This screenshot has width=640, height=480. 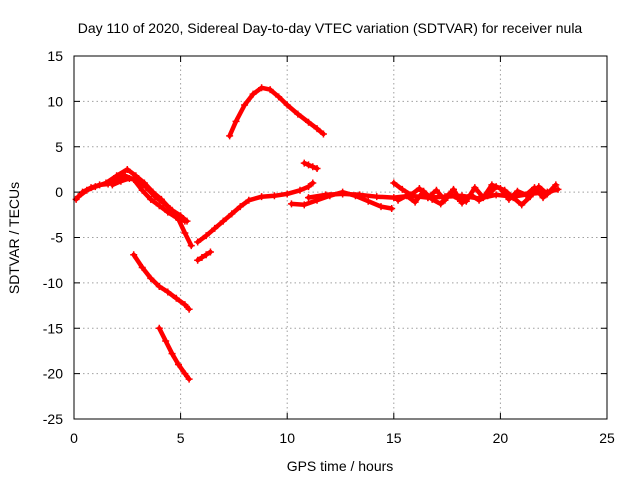 What do you see at coordinates (53, 237) in the screenshot?
I see `y-tick-labels: 15 10 5 0 -5 -10 -15 -20 -25` at bounding box center [53, 237].